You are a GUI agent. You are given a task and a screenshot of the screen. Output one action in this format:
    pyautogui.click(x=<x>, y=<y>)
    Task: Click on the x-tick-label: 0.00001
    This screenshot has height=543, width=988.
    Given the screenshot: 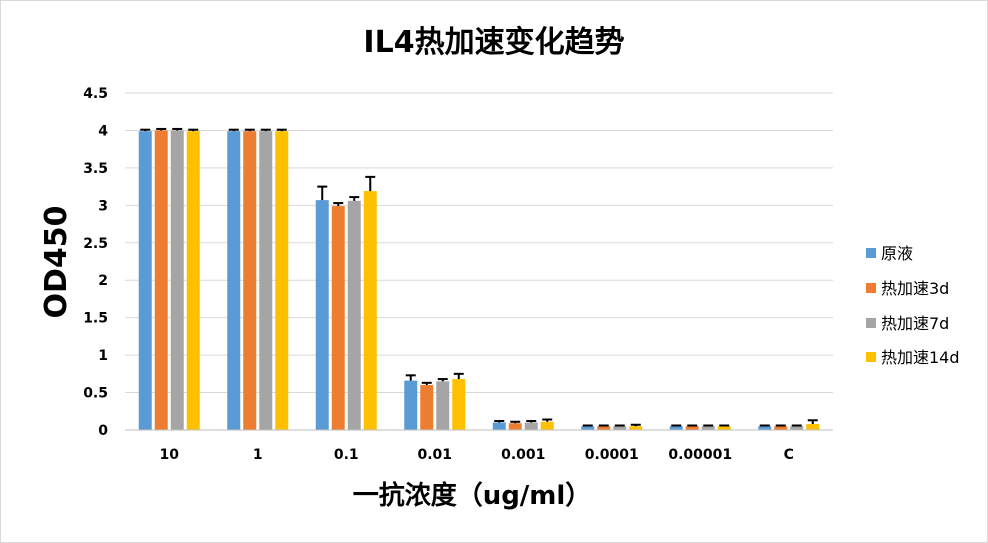 What is the action you would take?
    pyautogui.click(x=700, y=455)
    